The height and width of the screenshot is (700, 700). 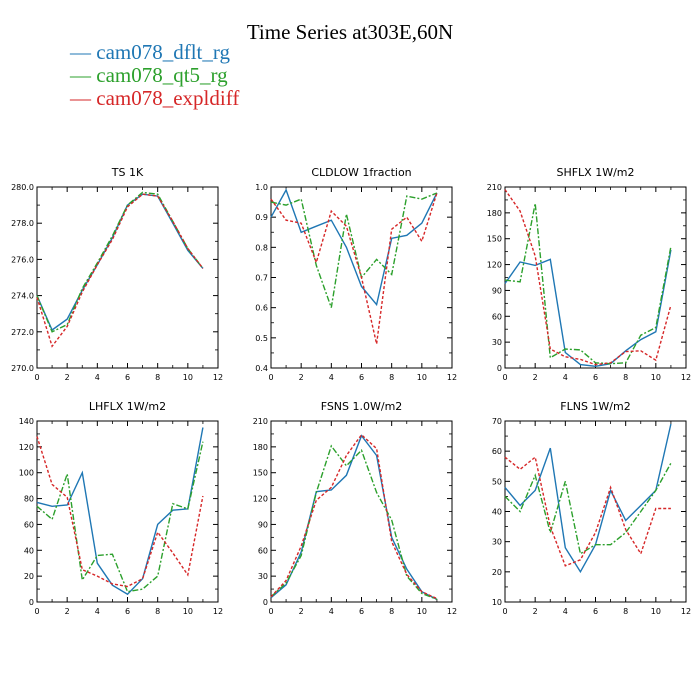 What do you see at coordinates (155, 98) in the screenshot?
I see `legend-item-3: — cam078_expldiff` at bounding box center [155, 98].